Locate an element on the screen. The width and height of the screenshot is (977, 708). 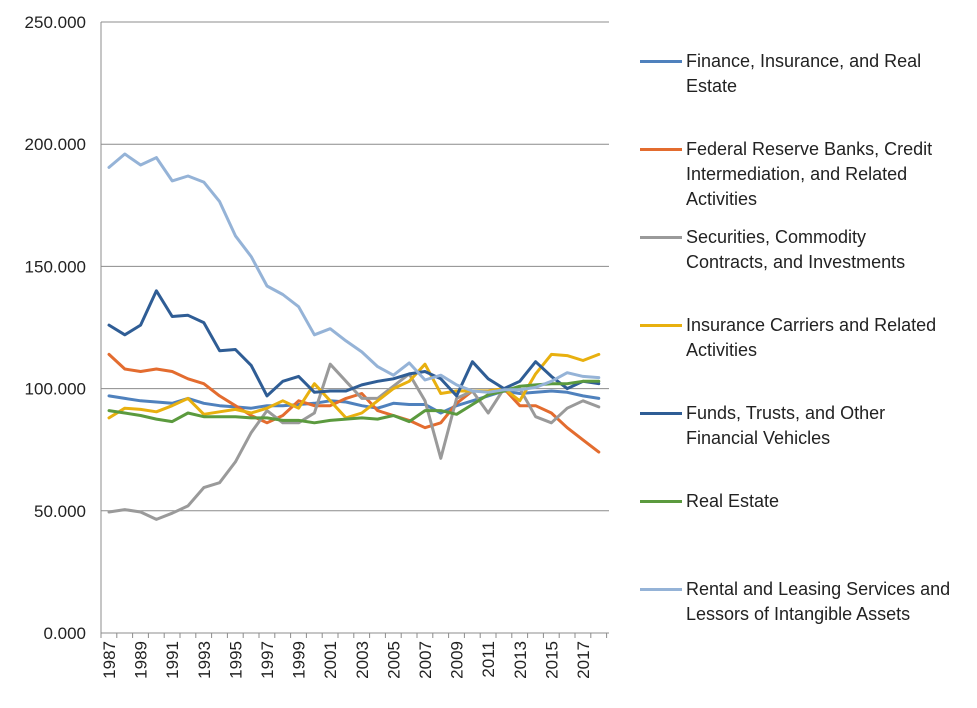
x-tick-label: 2015 is located at coordinates (551, 660).